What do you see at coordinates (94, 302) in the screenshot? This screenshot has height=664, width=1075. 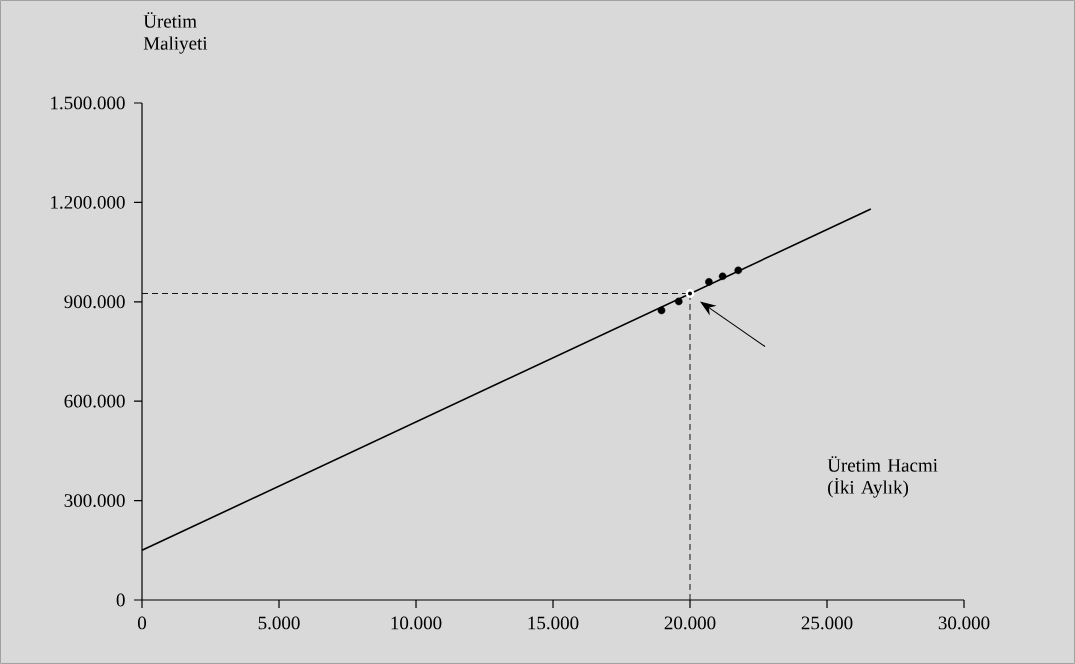 I see `y-tick-label: 900.000` at bounding box center [94, 302].